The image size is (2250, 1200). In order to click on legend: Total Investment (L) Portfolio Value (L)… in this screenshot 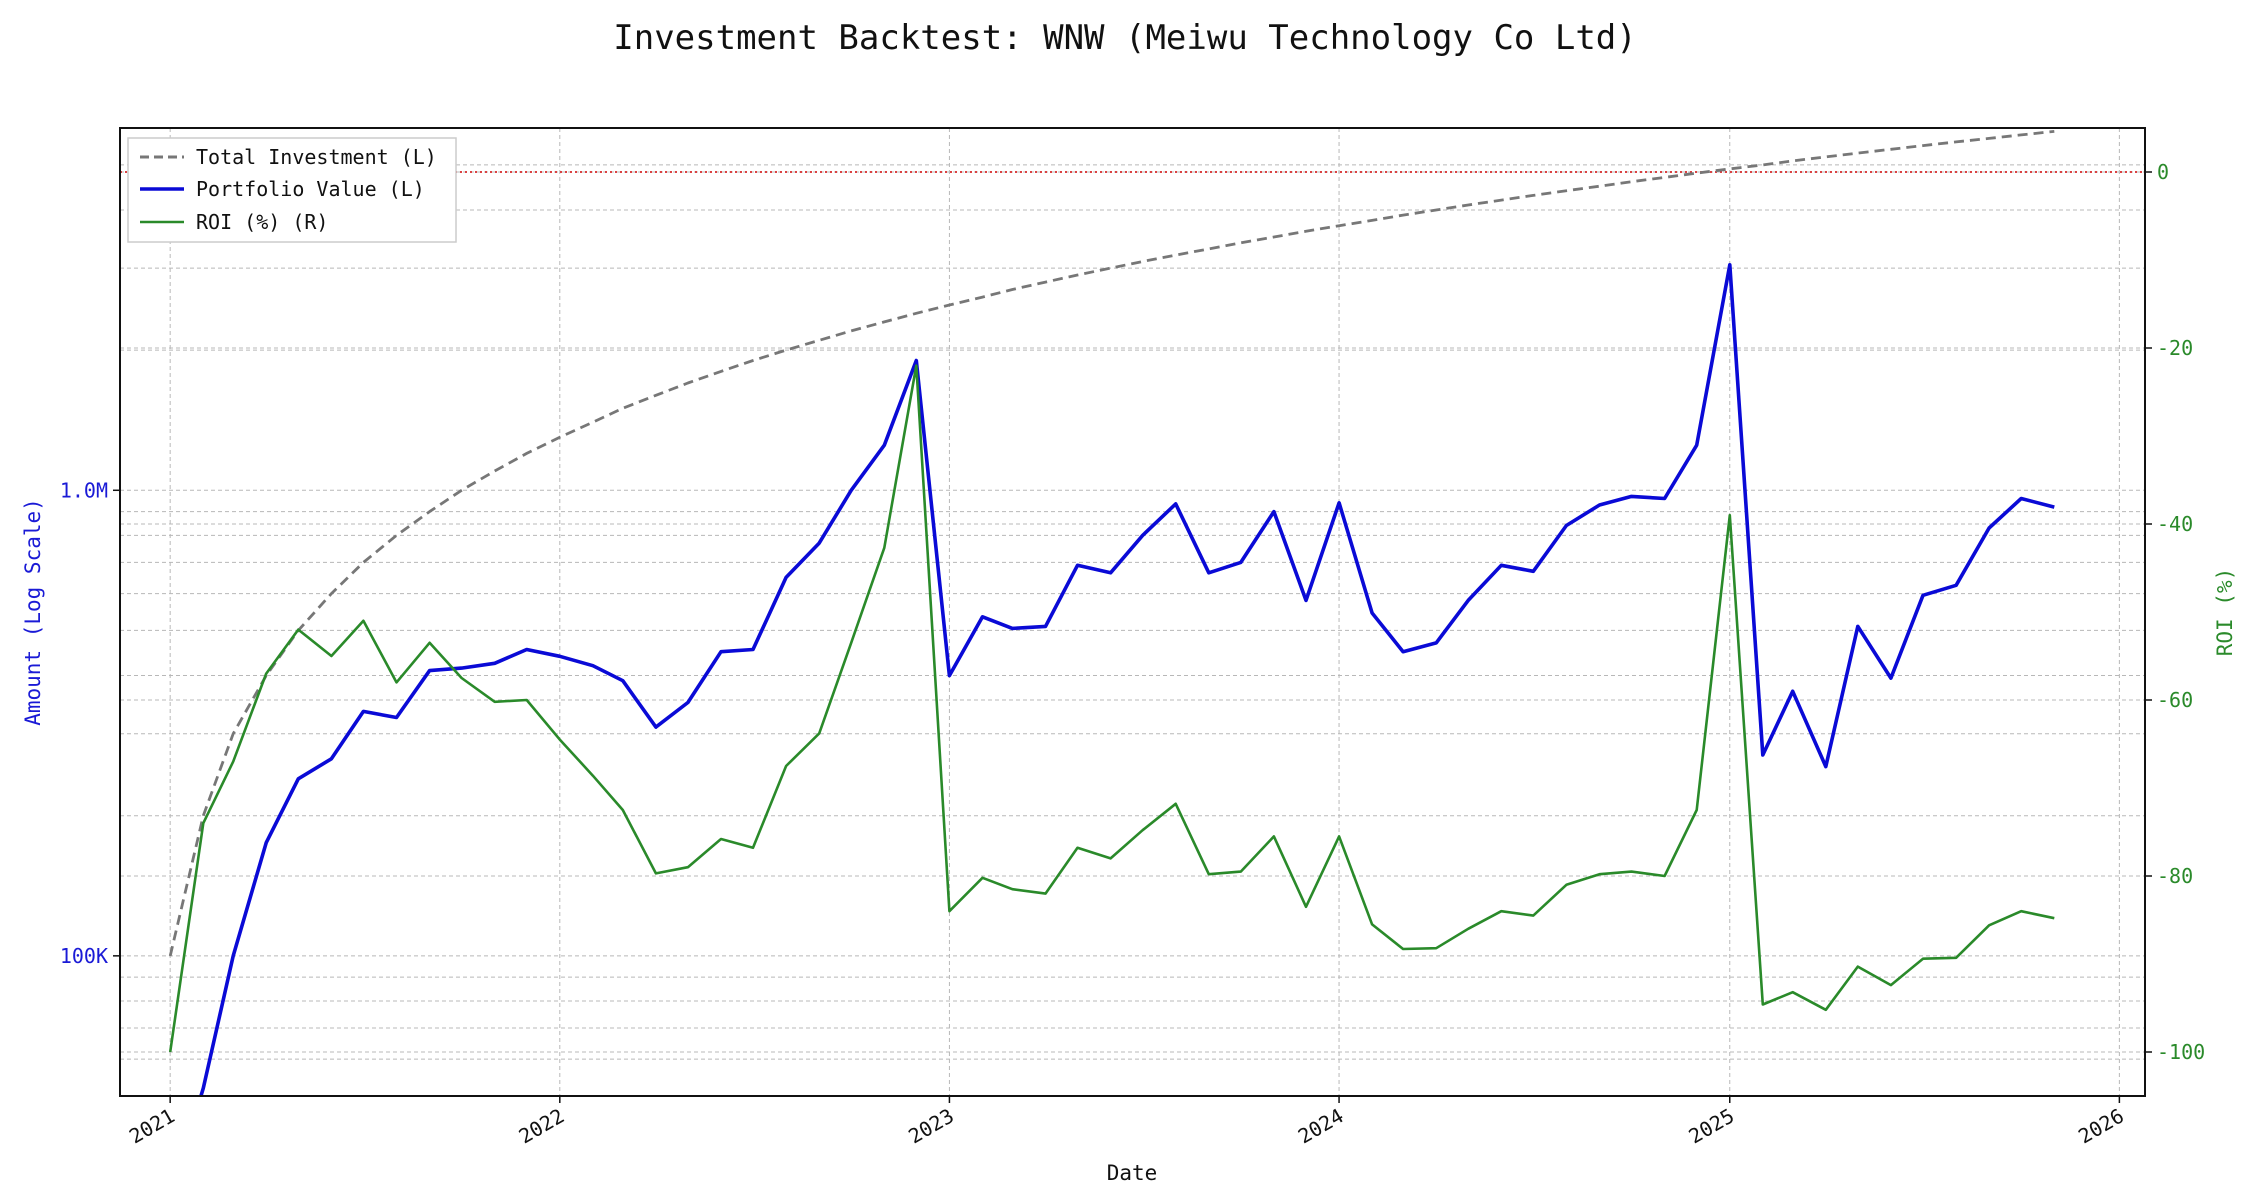, I will do `click(292, 190)`.